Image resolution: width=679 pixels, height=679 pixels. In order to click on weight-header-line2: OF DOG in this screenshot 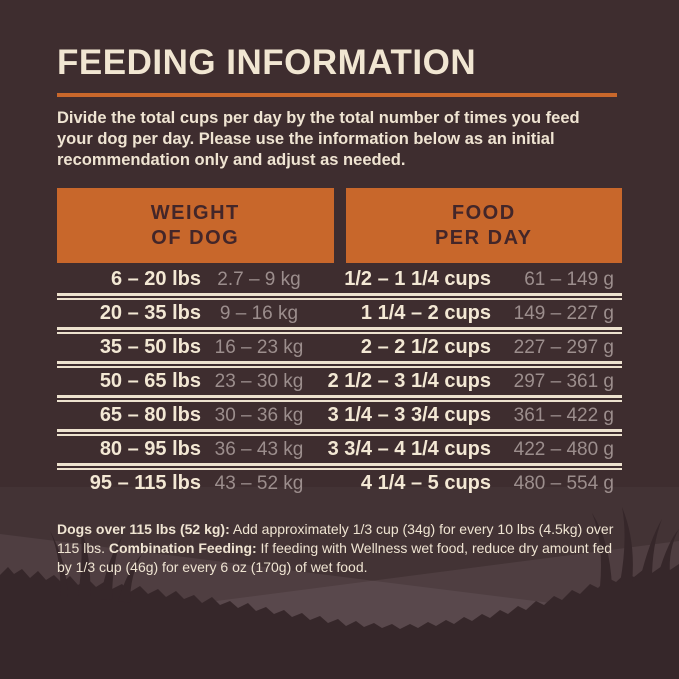, I will do `click(195, 237)`.